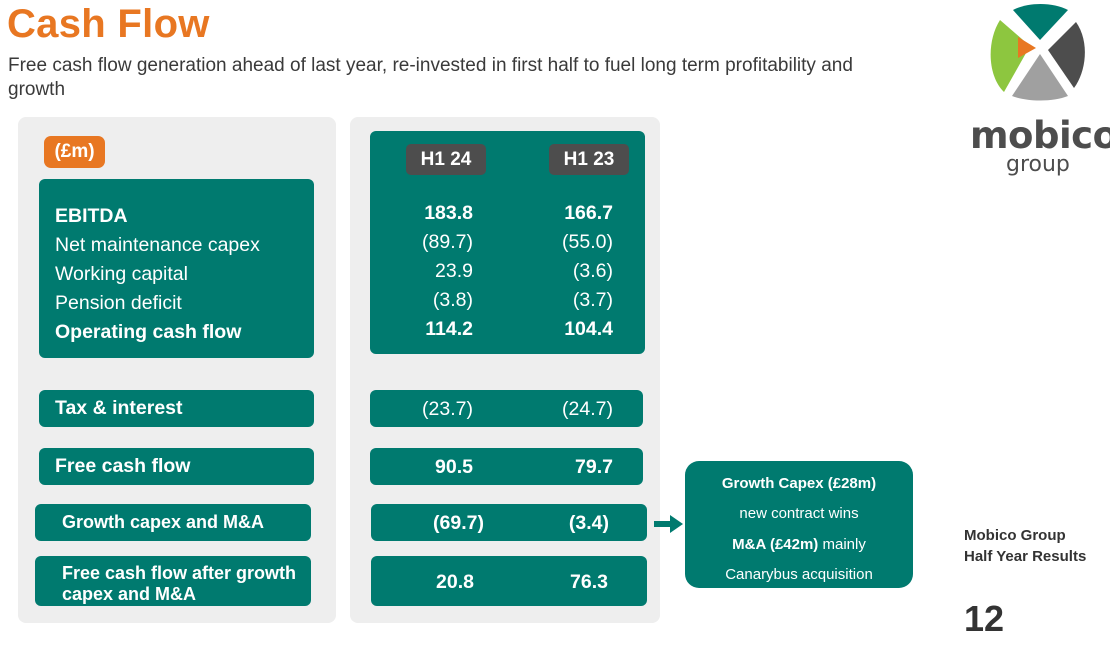 The image size is (1110, 648). Describe the element at coordinates (506, 466) in the screenshot. I see `free-cash-flow-values: 90.5 79.7` at that location.